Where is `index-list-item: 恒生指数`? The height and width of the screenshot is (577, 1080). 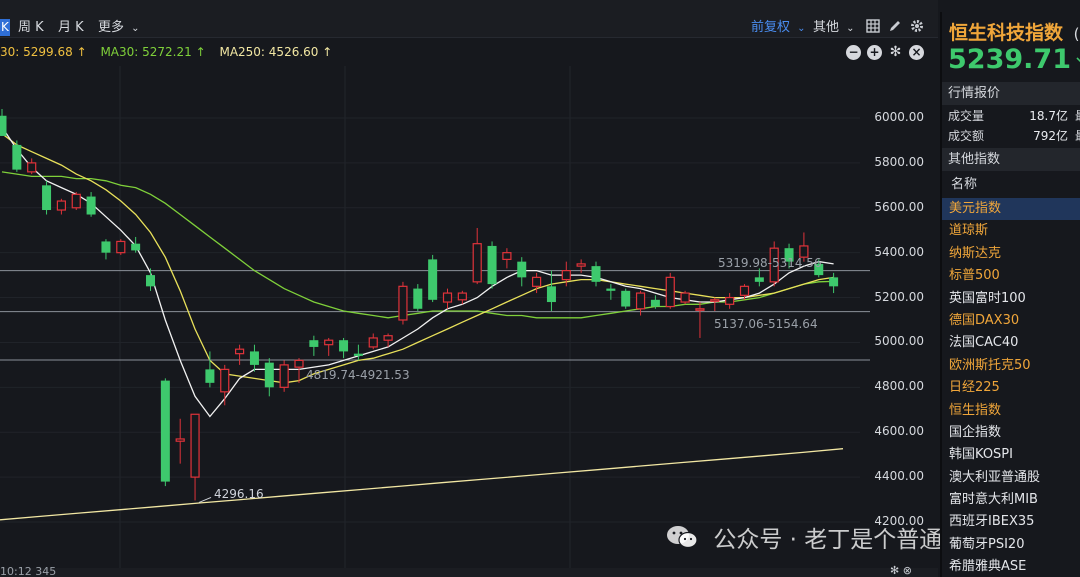
index-list-item: 恒生指数 is located at coordinates (975, 410).